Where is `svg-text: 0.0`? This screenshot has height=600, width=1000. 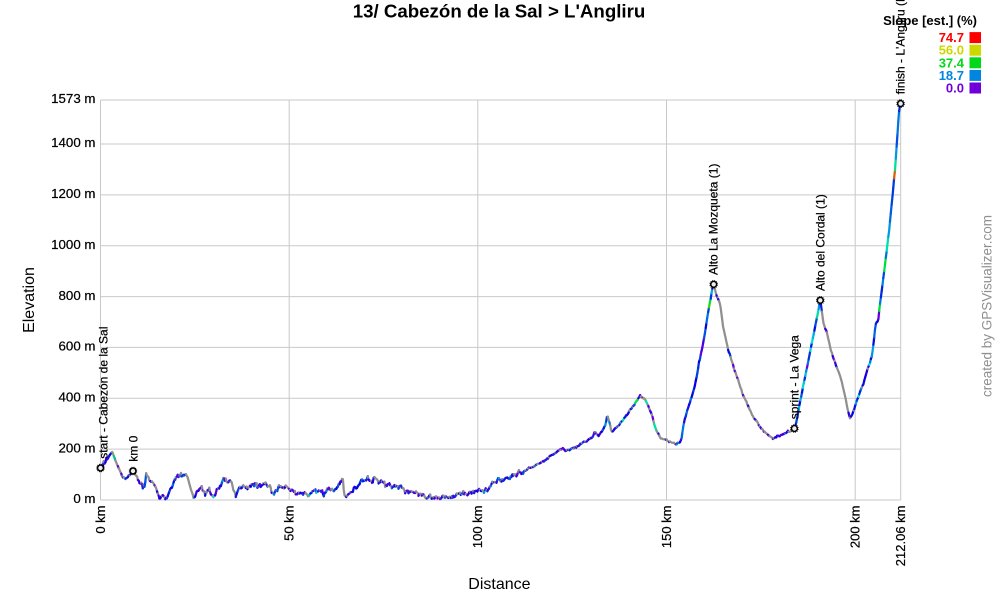
svg-text: 0.0 is located at coordinates (955, 88).